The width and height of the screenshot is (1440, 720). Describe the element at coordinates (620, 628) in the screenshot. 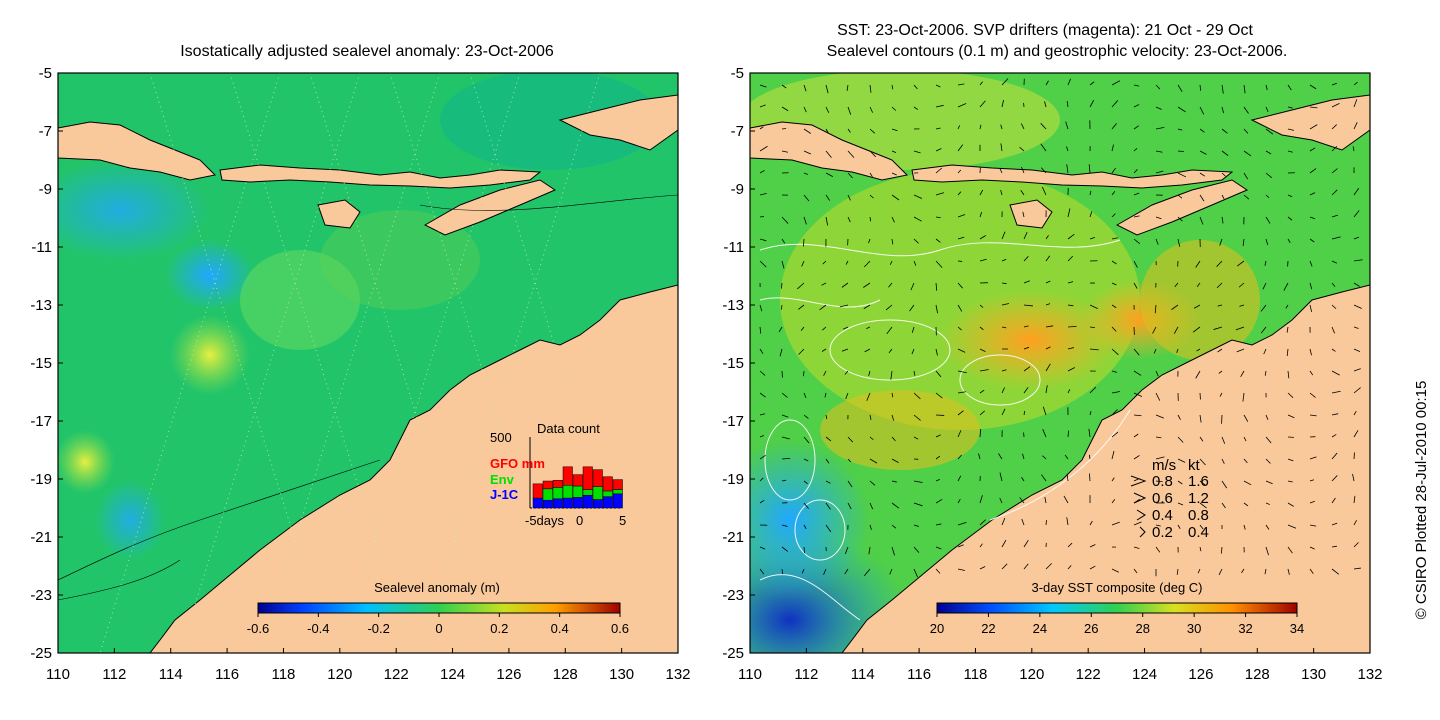

I see `colorbar-tick: 0.6` at that location.